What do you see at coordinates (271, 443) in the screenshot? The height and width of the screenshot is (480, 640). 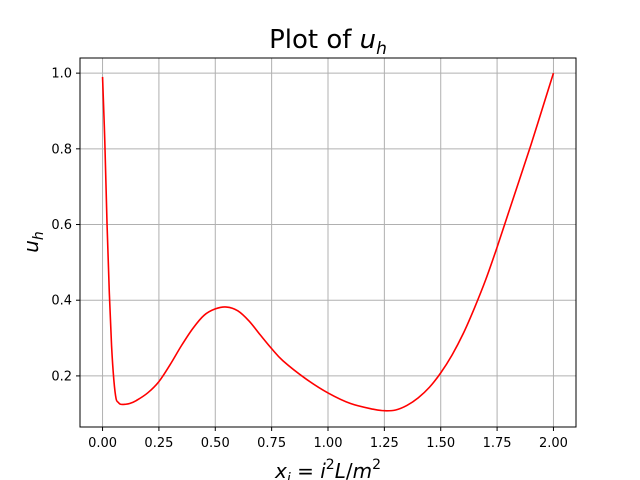 I see `x-tick-label: 0.75` at bounding box center [271, 443].